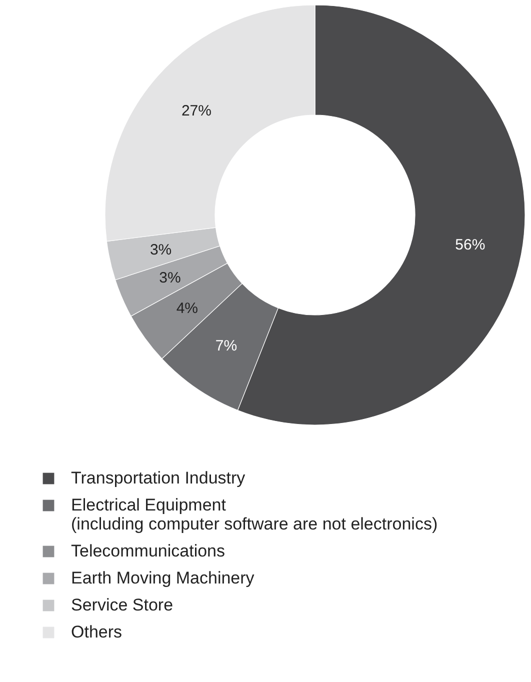 This screenshot has height=682, width=531. Describe the element at coordinates (158, 478) in the screenshot. I see `legend-label: Transportation Industry` at that location.